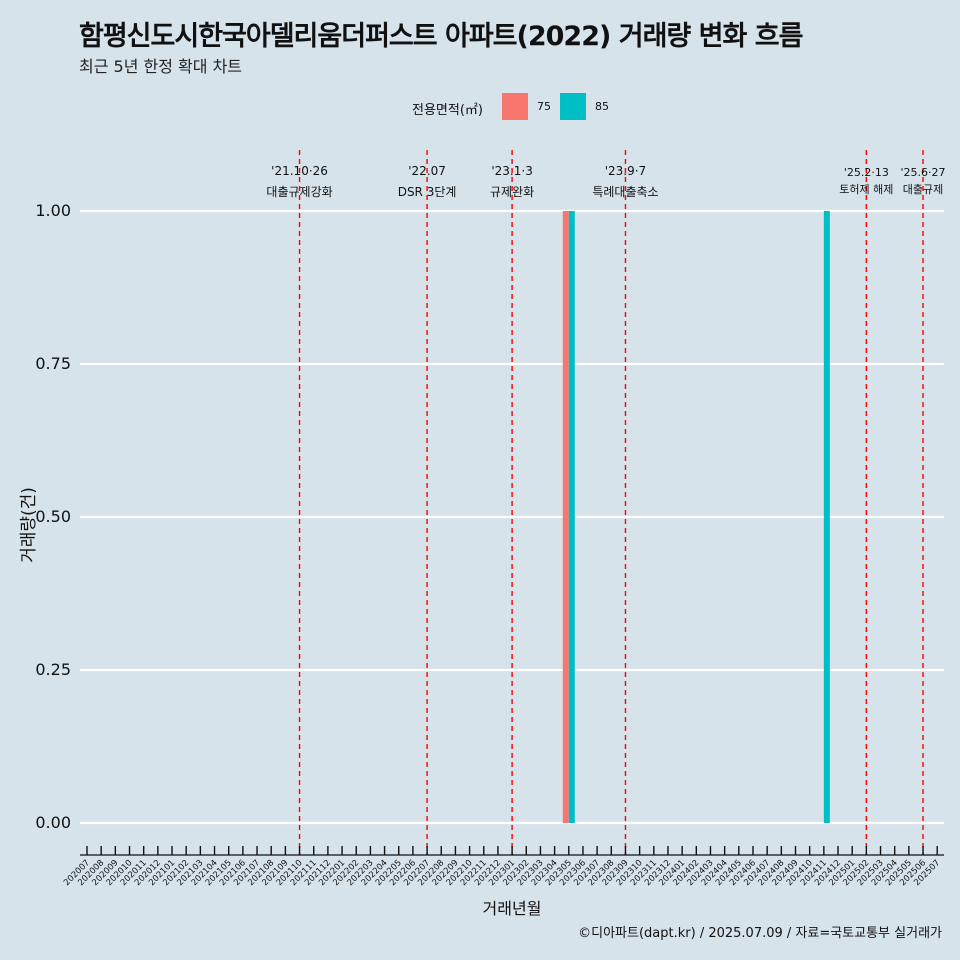 The image size is (960, 960). I want to click on event-label-202309: 특례대출축소, so click(625, 192).